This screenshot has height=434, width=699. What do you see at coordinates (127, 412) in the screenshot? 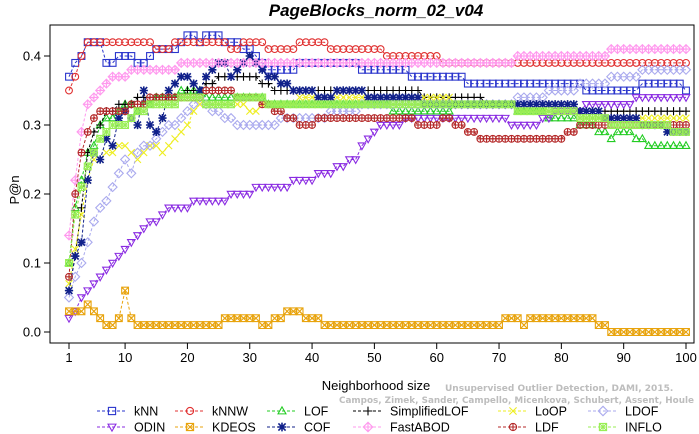
I see `legend-item: kNN` at bounding box center [127, 412].